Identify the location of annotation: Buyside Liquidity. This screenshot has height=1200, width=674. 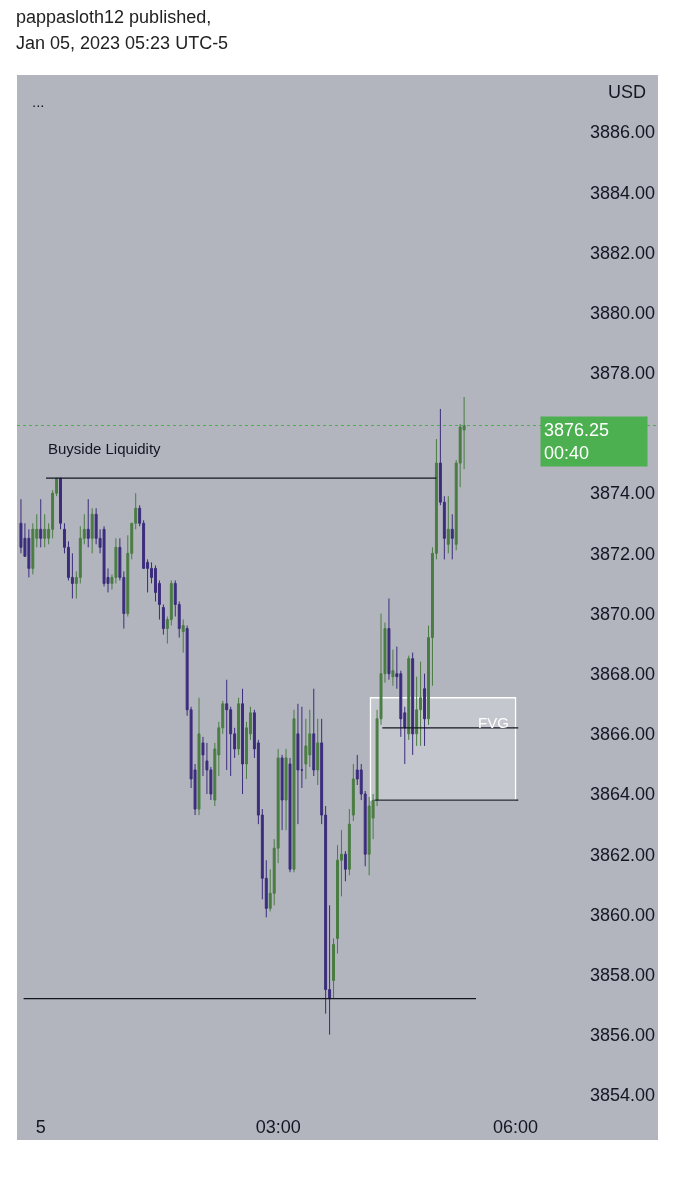
(105, 448).